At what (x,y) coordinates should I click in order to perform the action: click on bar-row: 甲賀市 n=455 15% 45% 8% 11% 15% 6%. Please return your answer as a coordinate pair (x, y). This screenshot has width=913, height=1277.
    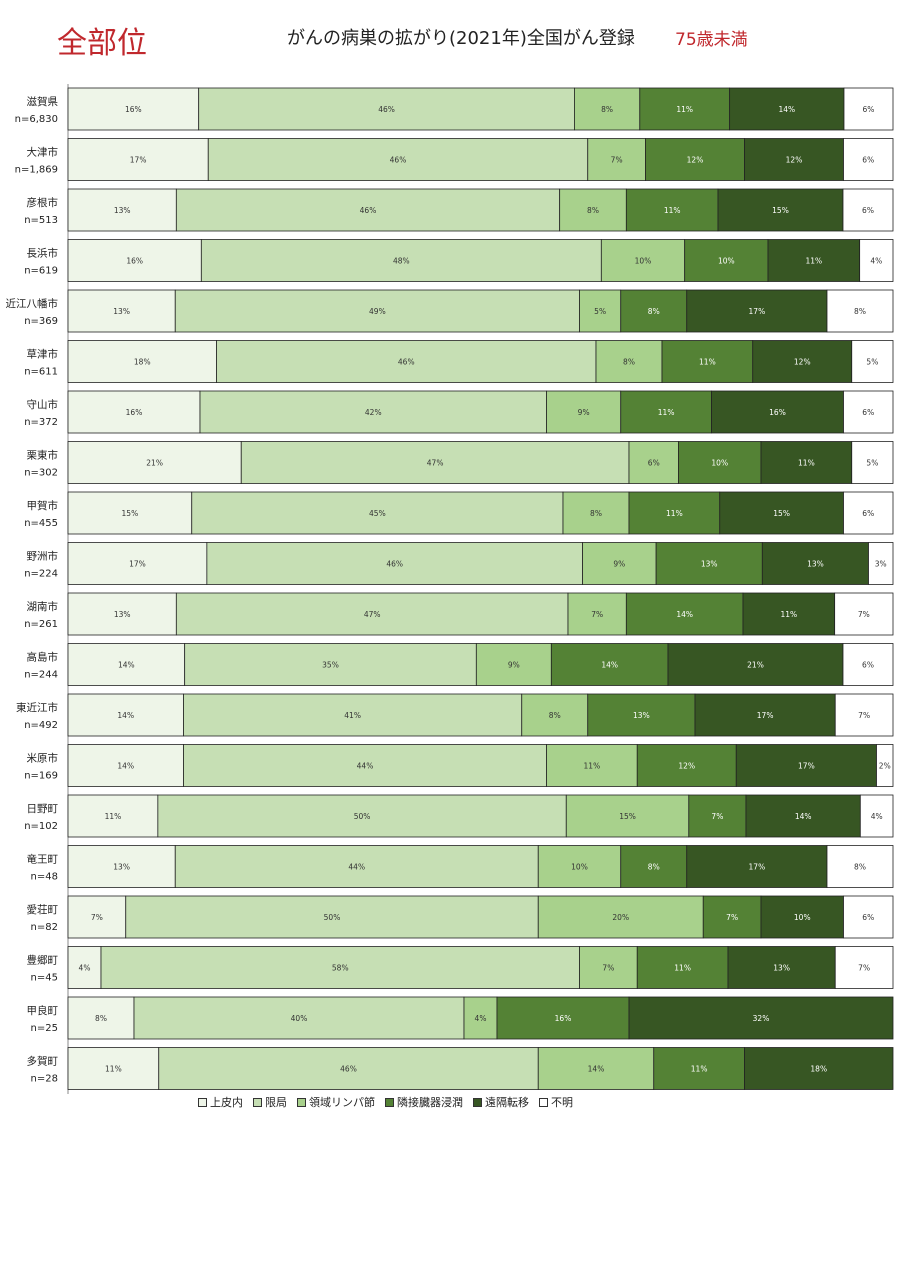
    Looking at the image, I should click on (459, 513).